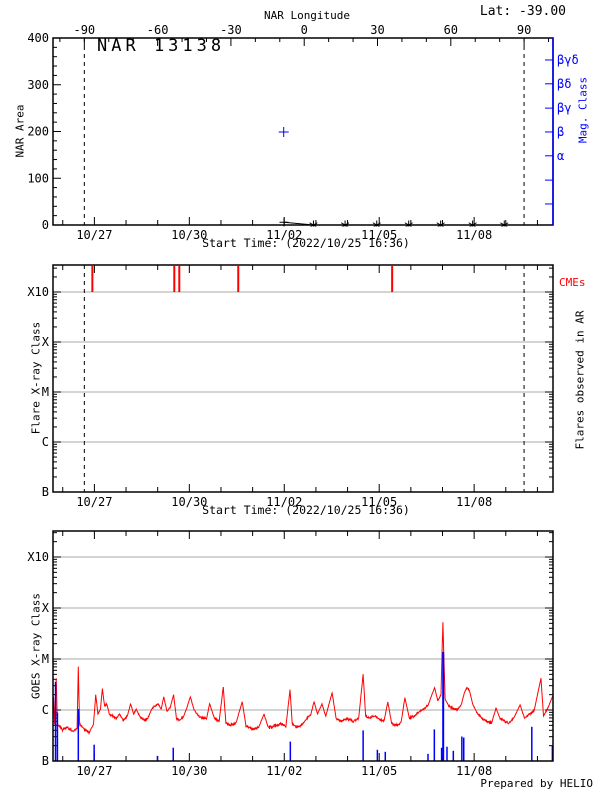 The image size is (600, 800). Describe the element at coordinates (560, 132) in the screenshot. I see `mag-class-tick-label: β` at that location.